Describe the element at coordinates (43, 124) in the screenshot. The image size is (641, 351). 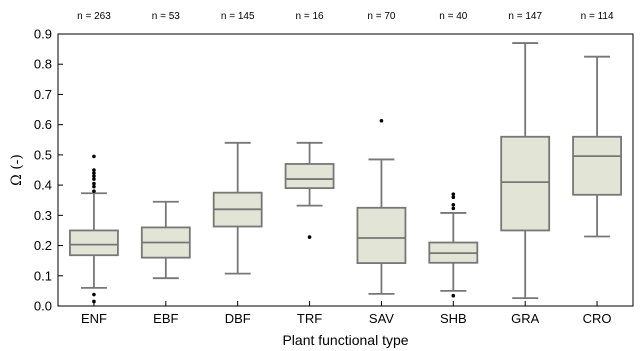
I see `y-tick-label: 0.6` at that location.